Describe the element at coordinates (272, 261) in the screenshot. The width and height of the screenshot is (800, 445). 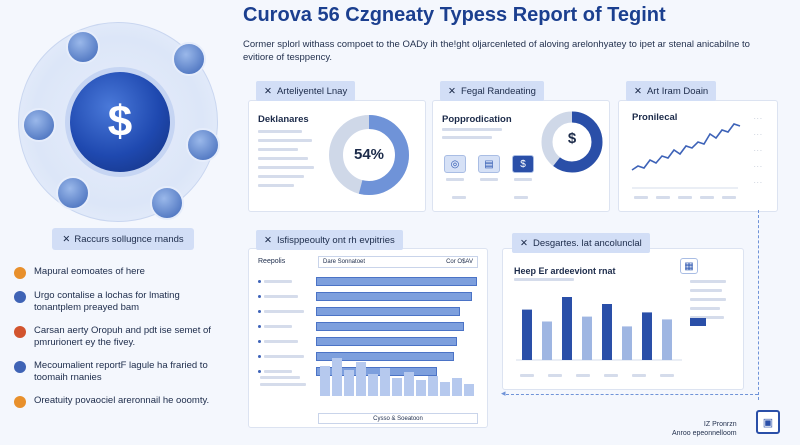
I see `col-header-left: Reepolis` at that location.